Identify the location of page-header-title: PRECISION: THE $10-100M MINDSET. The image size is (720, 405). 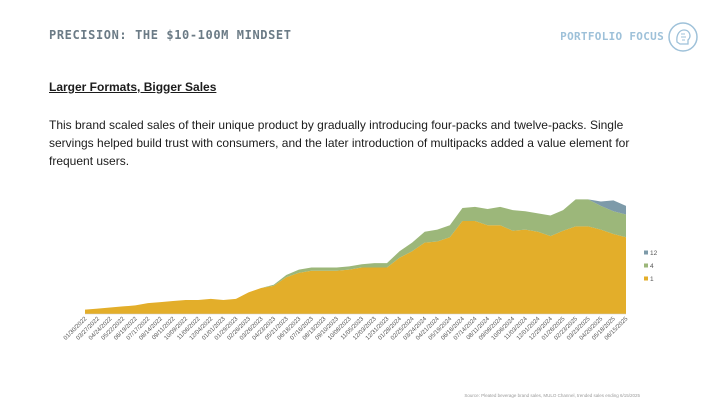
(170, 35).